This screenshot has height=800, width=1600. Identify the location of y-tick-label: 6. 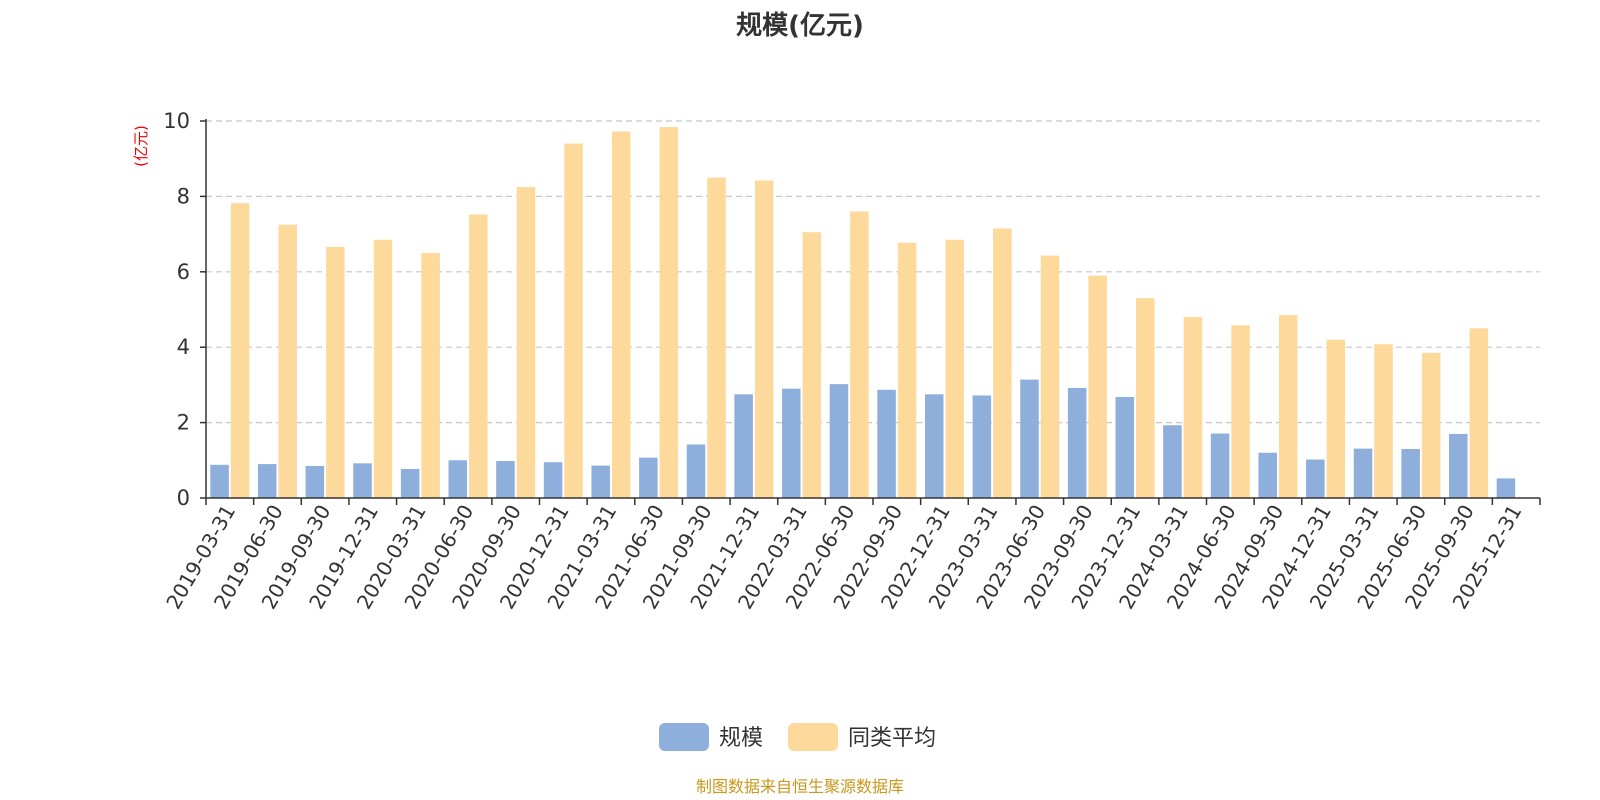
(183, 272).